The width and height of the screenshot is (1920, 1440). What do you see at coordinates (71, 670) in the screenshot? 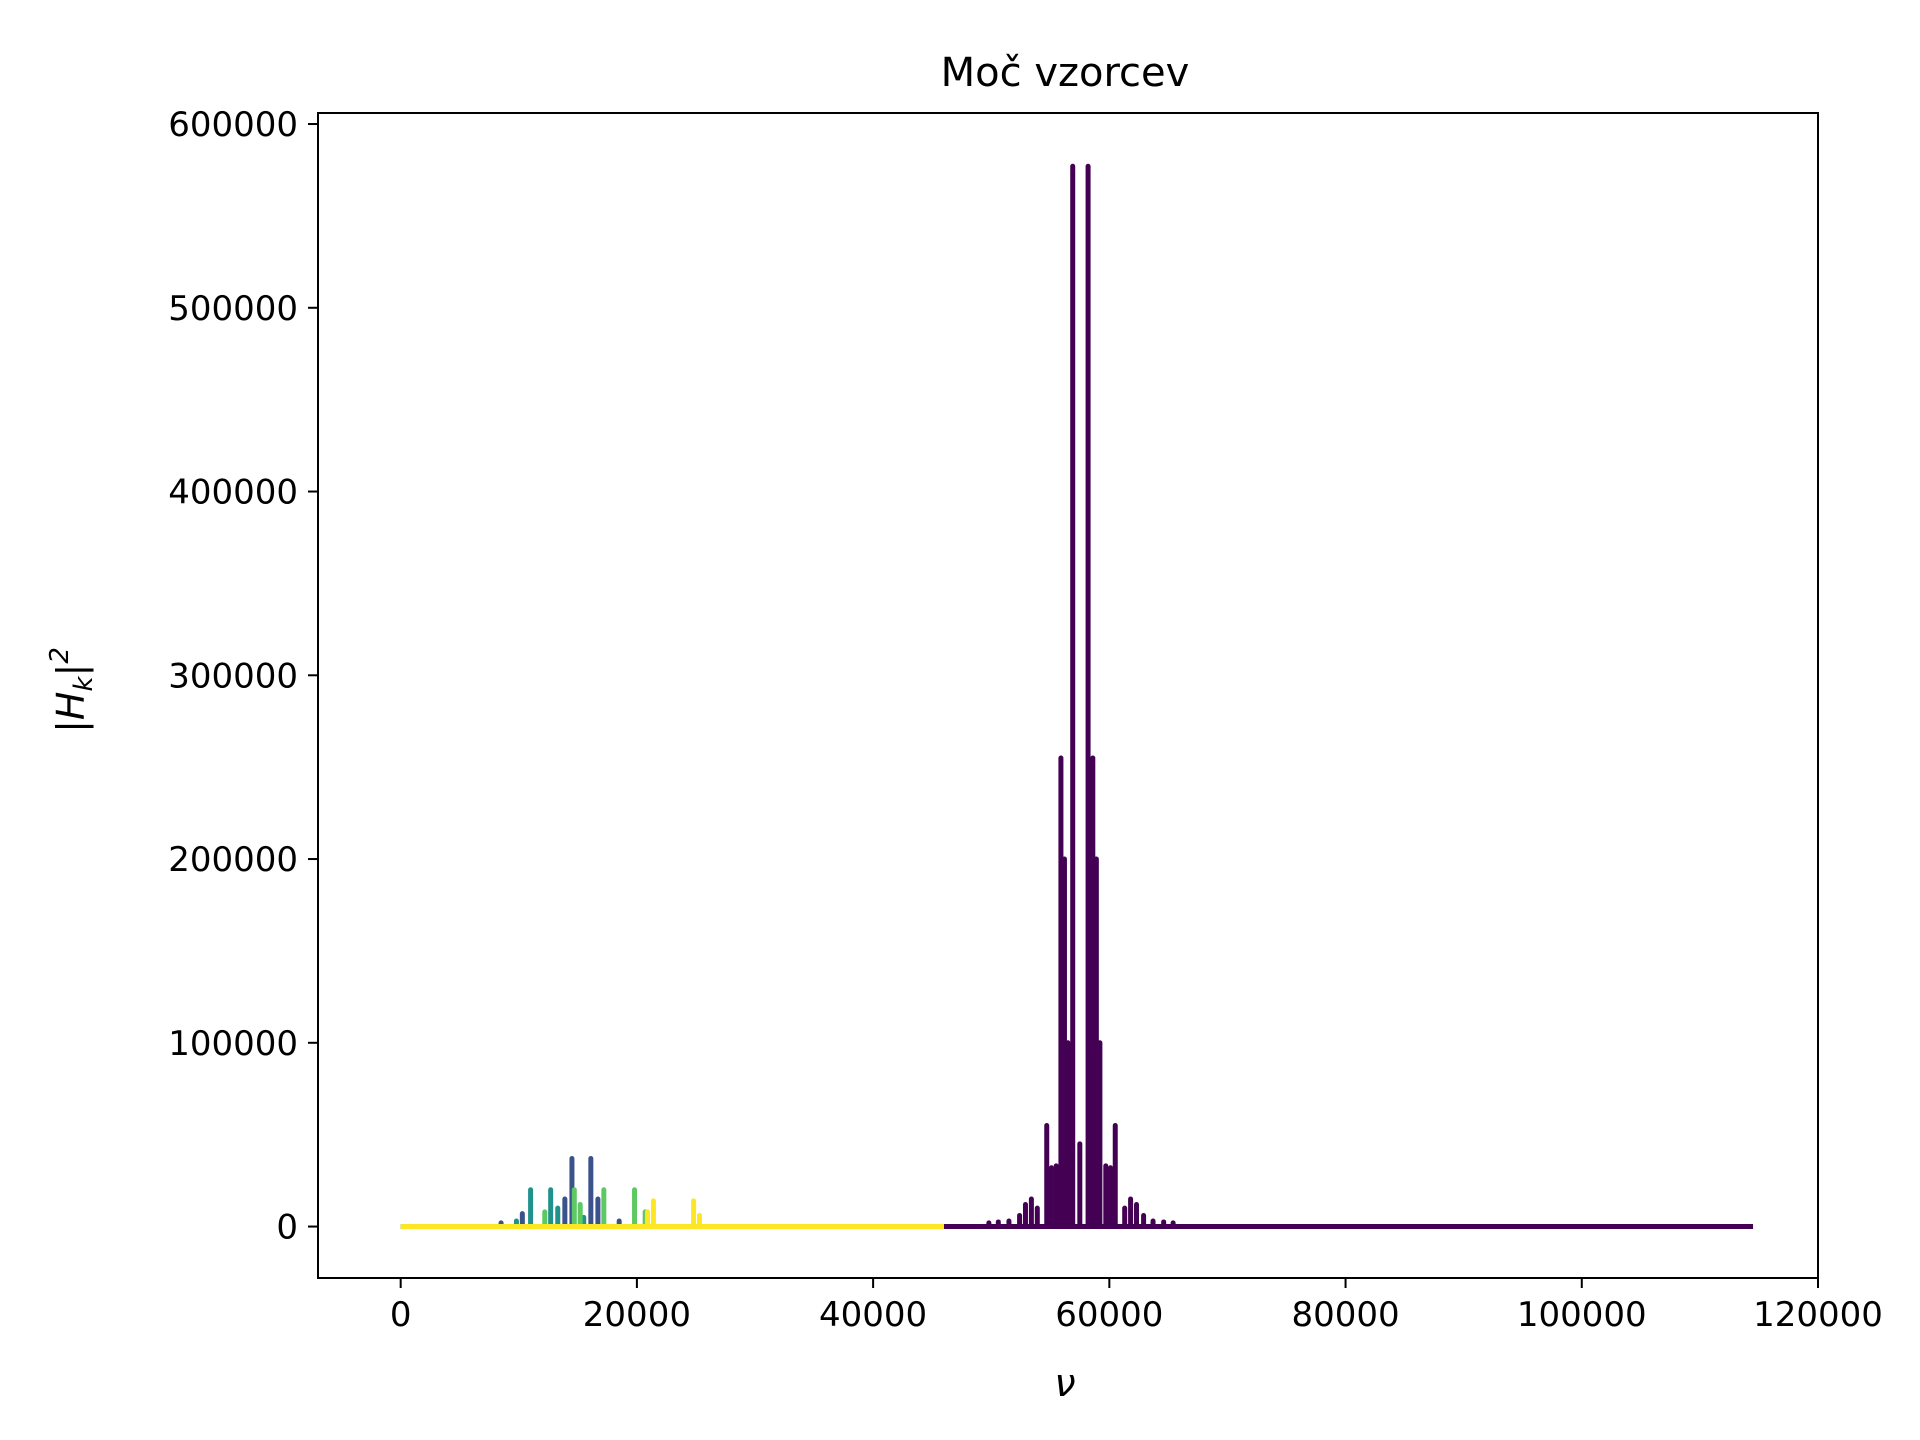
I see `y-axis-label-tail: |` at bounding box center [71, 670].